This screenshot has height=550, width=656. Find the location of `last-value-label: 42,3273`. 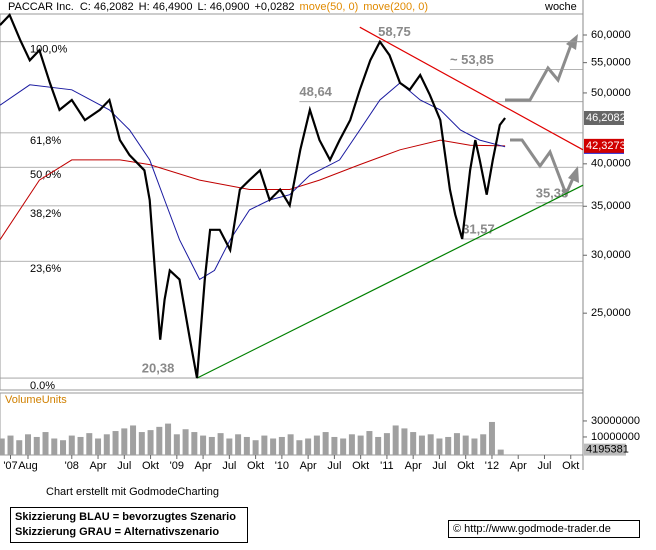

last-value-label: 42,3273 is located at coordinates (606, 146).